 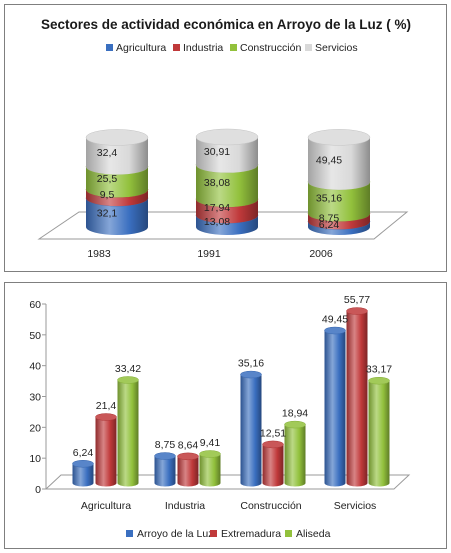 What do you see at coordinates (355, 506) in the screenshot?
I see `x-tick-label: Servicios` at bounding box center [355, 506].